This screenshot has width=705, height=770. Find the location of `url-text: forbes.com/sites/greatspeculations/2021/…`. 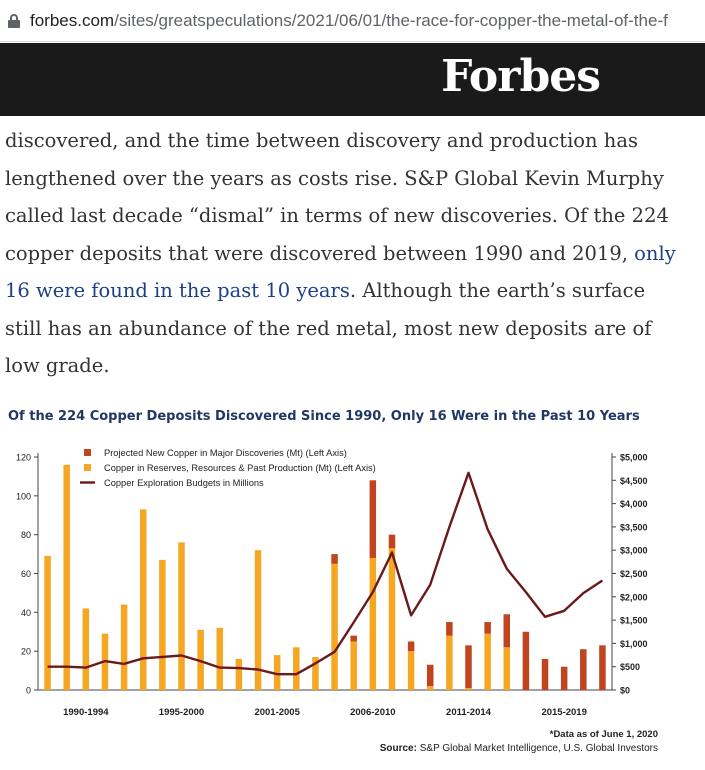

url-text: forbes.com/sites/greatspeculations/2021/… is located at coordinates (349, 20).